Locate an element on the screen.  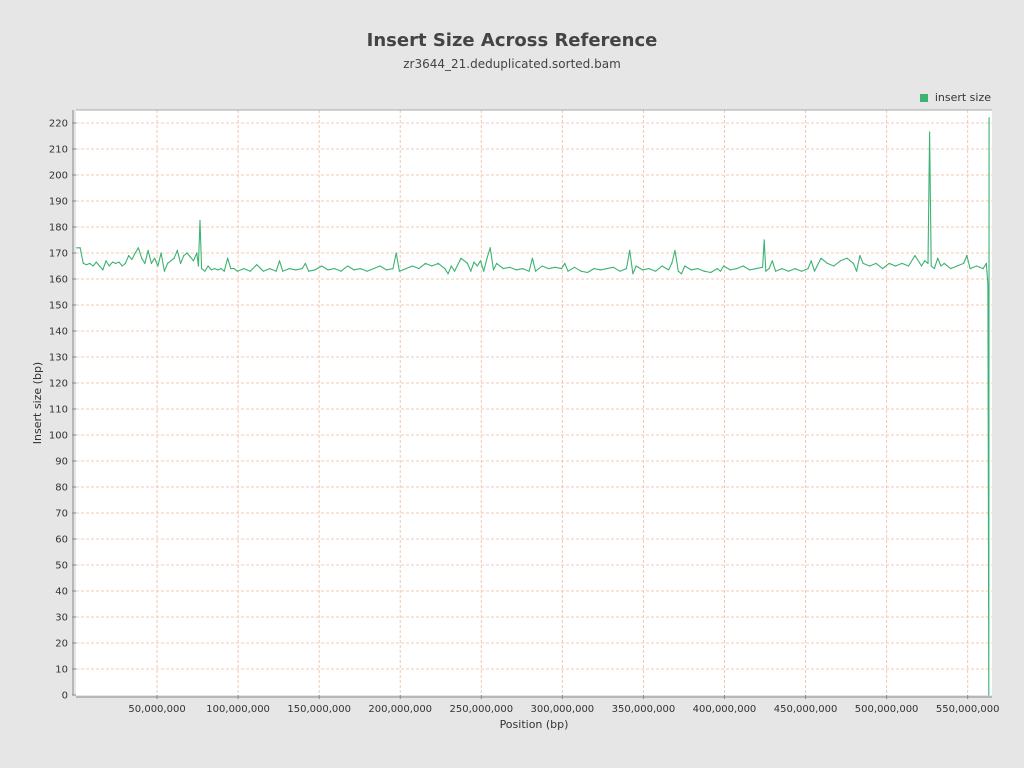
legend: insert size is located at coordinates (955, 97).